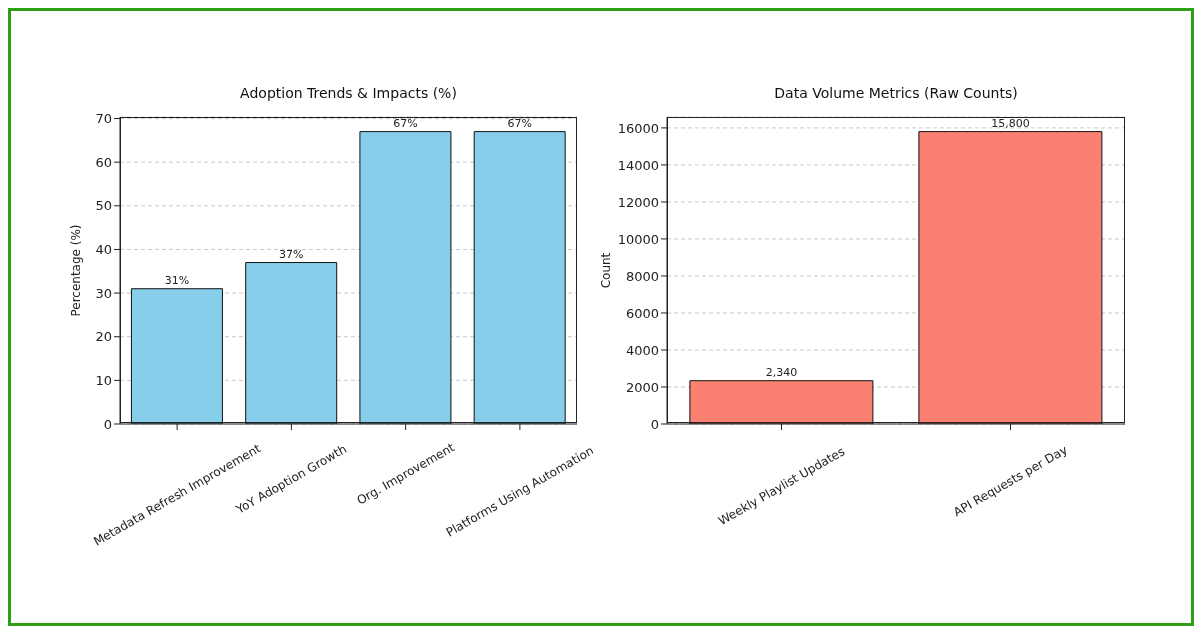 This screenshot has height=634, width=1202. Describe the element at coordinates (103, 337) in the screenshot. I see `y-tick-label: 20` at that location.